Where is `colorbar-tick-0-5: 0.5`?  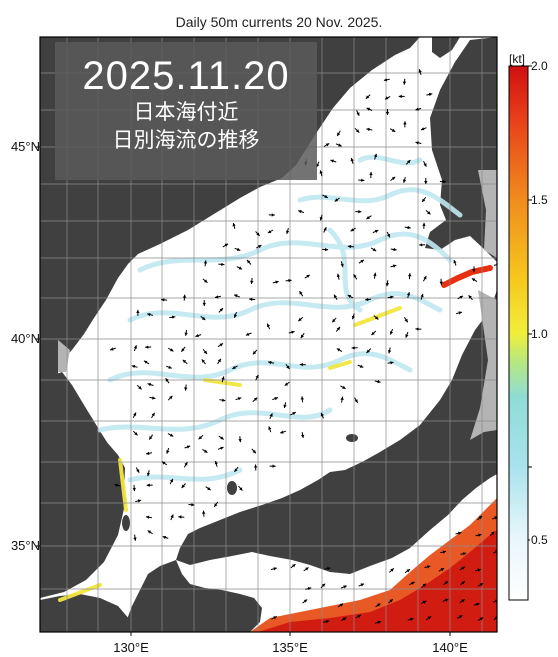
colorbar-tick-0-5: 0.5 is located at coordinates (539, 540).